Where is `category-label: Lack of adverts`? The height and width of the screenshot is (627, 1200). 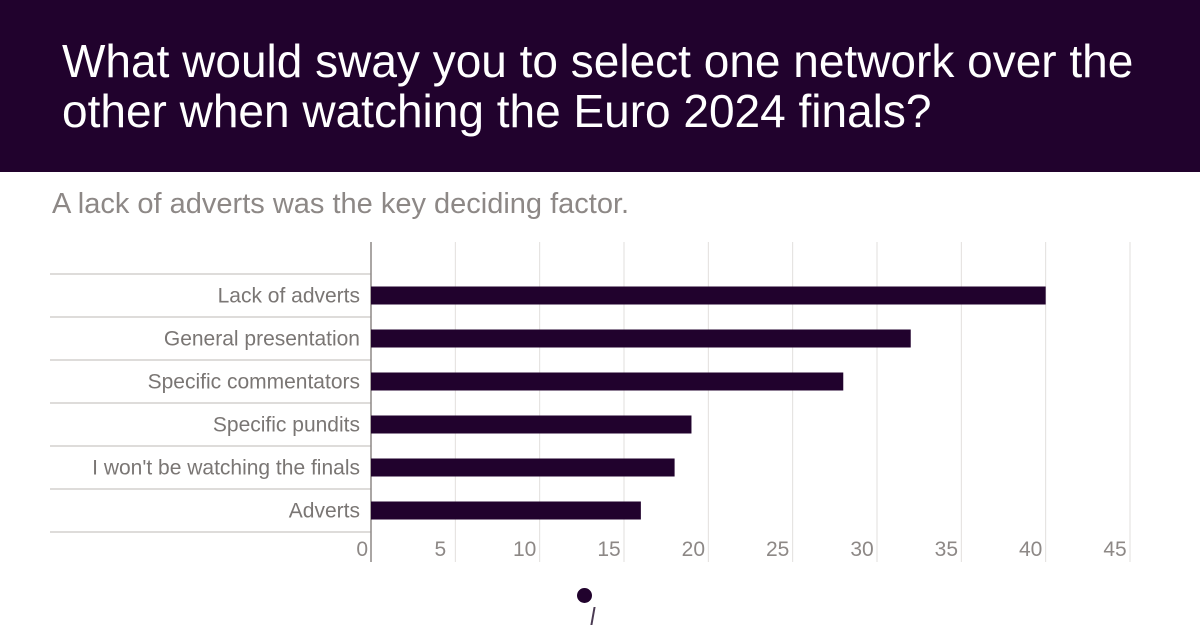 category-label: Lack of adverts is located at coordinates (289, 296).